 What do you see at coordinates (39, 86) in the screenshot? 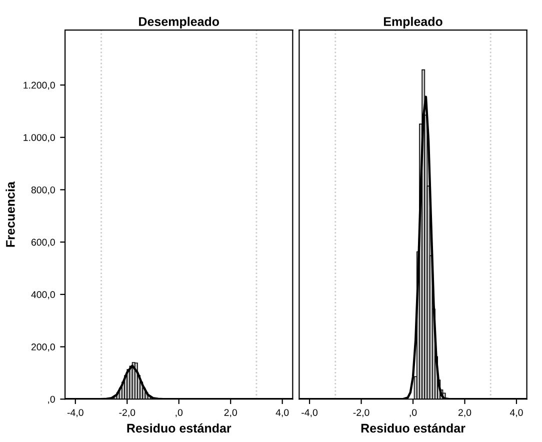
I see `y-tick-label: 1.200,0` at bounding box center [39, 86].